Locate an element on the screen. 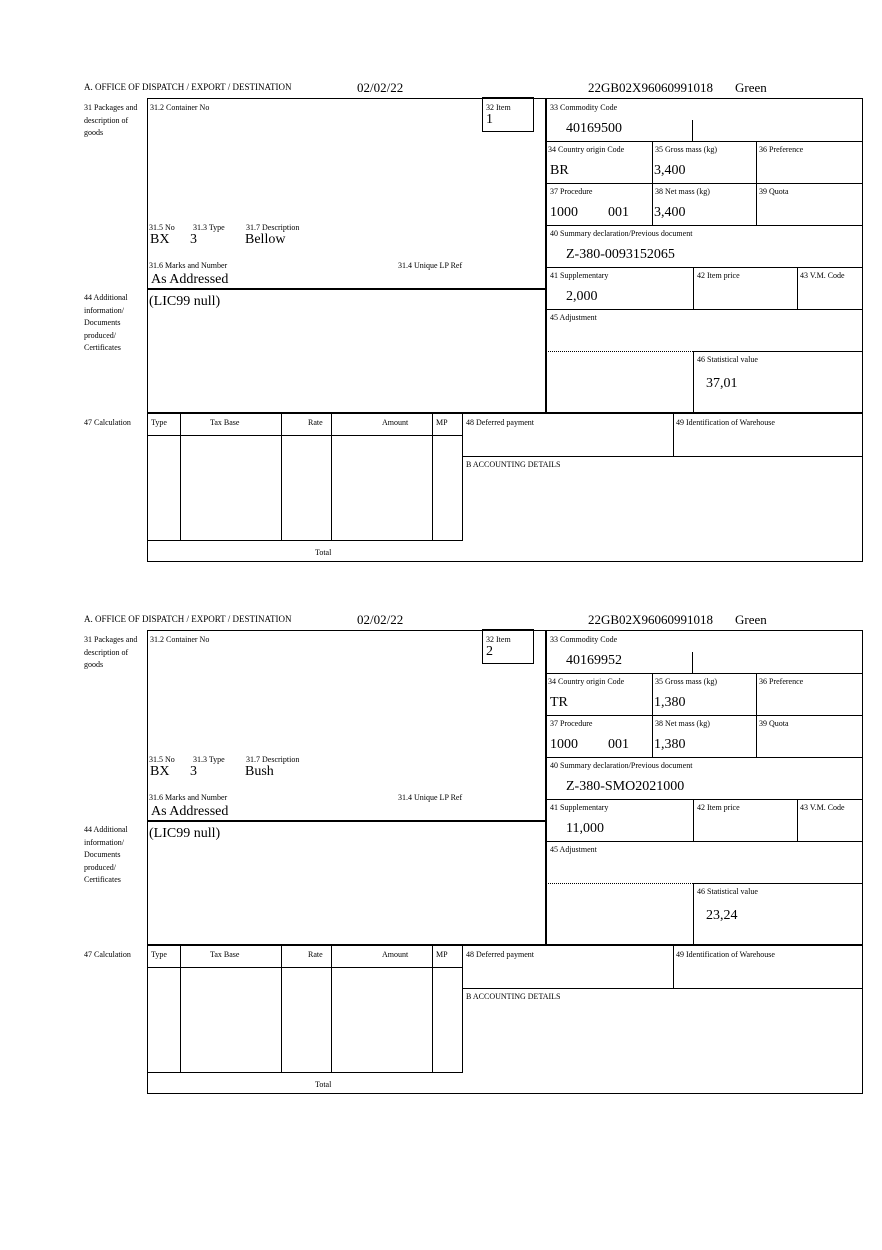 This screenshot has height=1250, width=882. procedure-label: 37 Procedure is located at coordinates (571, 191).